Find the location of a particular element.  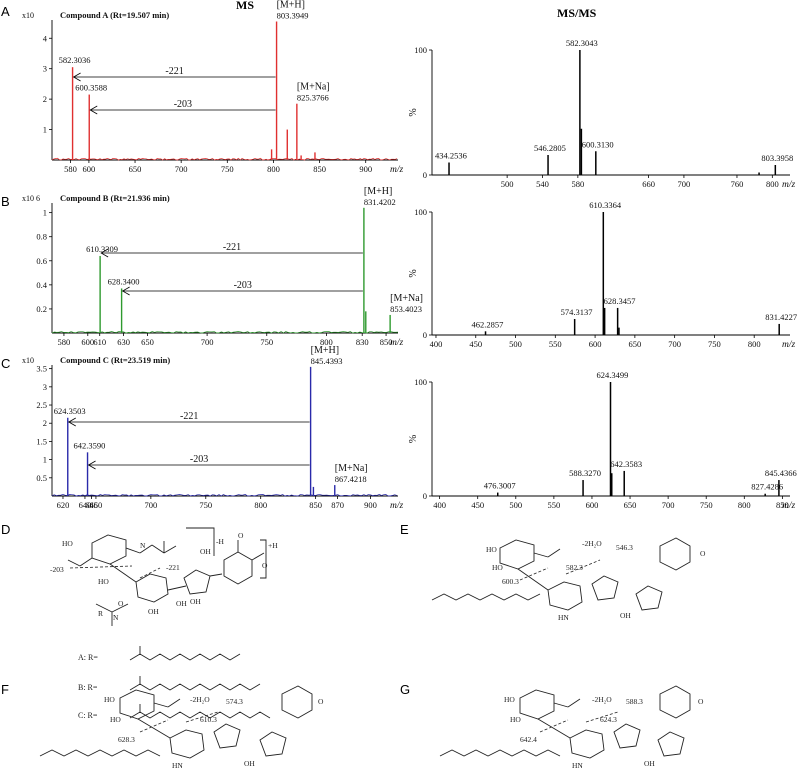

frag-g-1: 588.3 is located at coordinates (634, 701).